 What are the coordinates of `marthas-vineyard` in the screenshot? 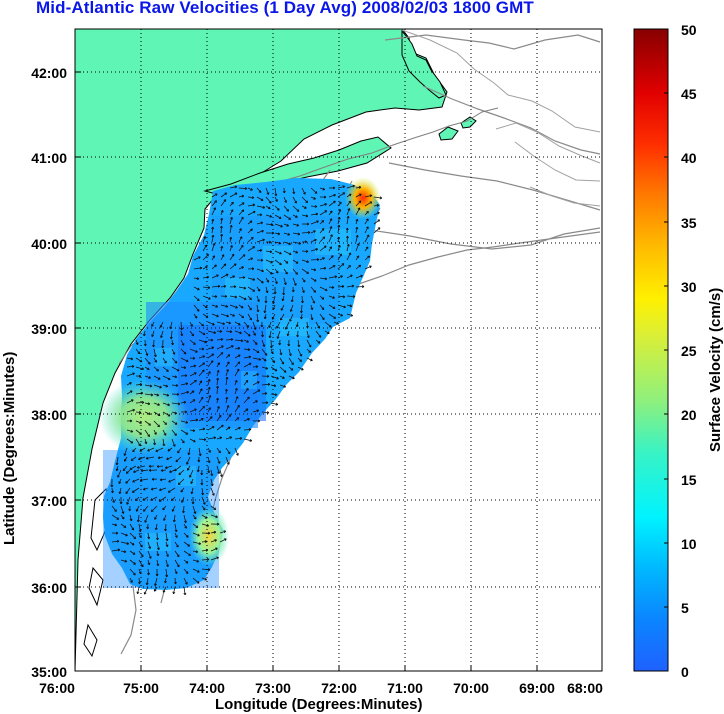 It's located at (448, 133).